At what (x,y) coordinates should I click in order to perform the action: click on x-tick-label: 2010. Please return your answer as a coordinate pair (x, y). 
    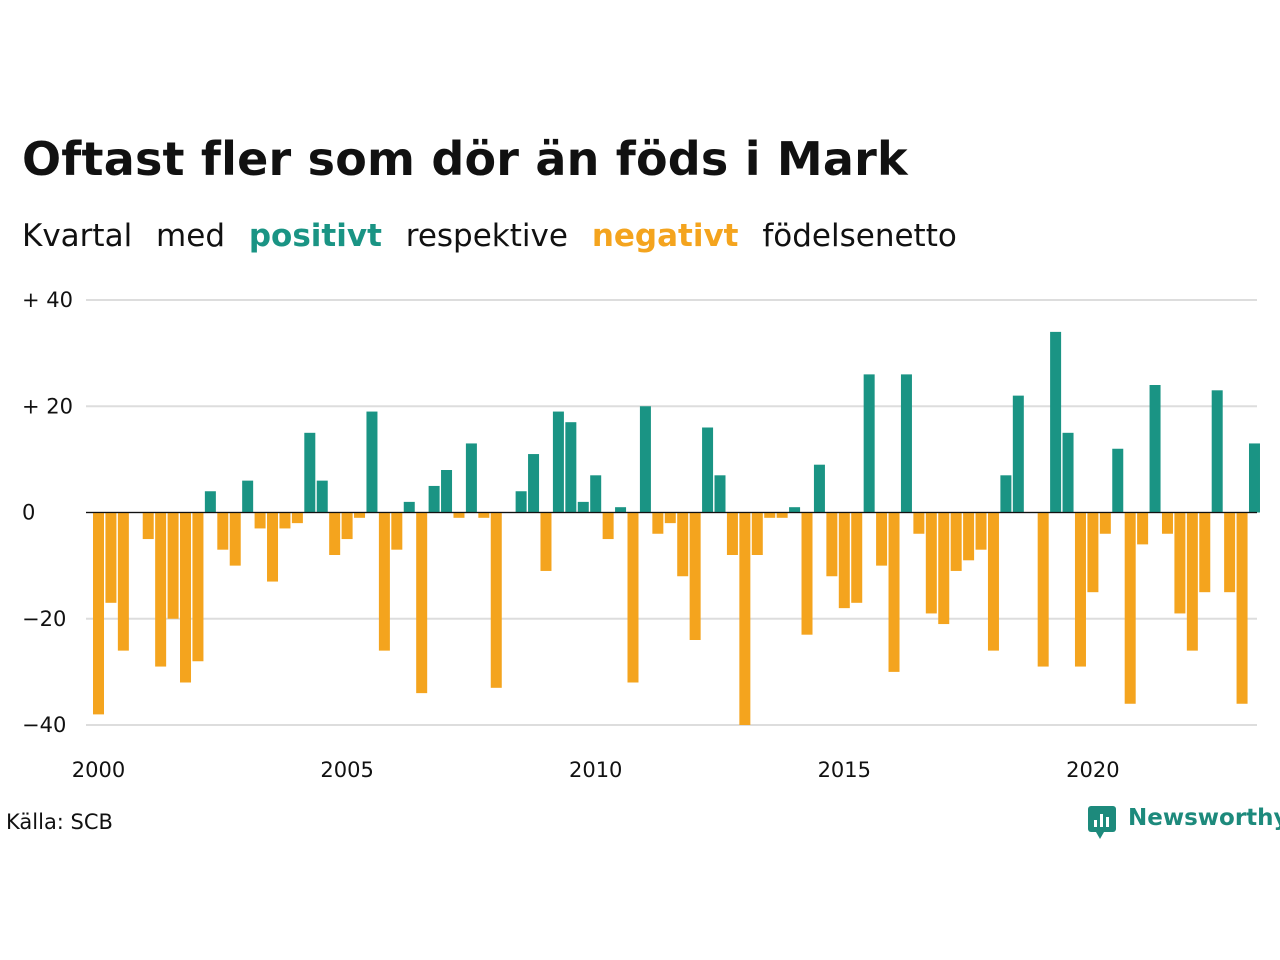
    Looking at the image, I should click on (595, 770).